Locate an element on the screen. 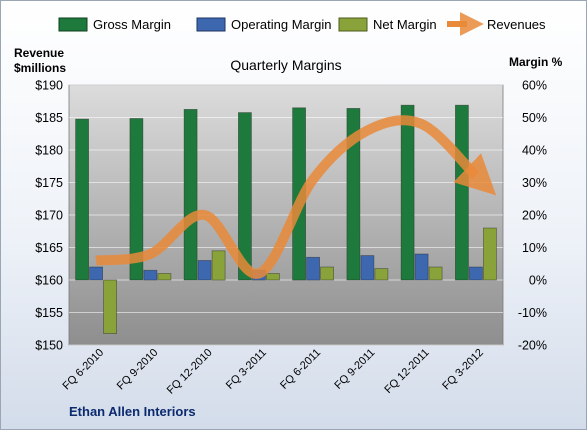 This screenshot has width=587, height=430. legend-label-operating-margin: Operating Margin is located at coordinates (281, 24).